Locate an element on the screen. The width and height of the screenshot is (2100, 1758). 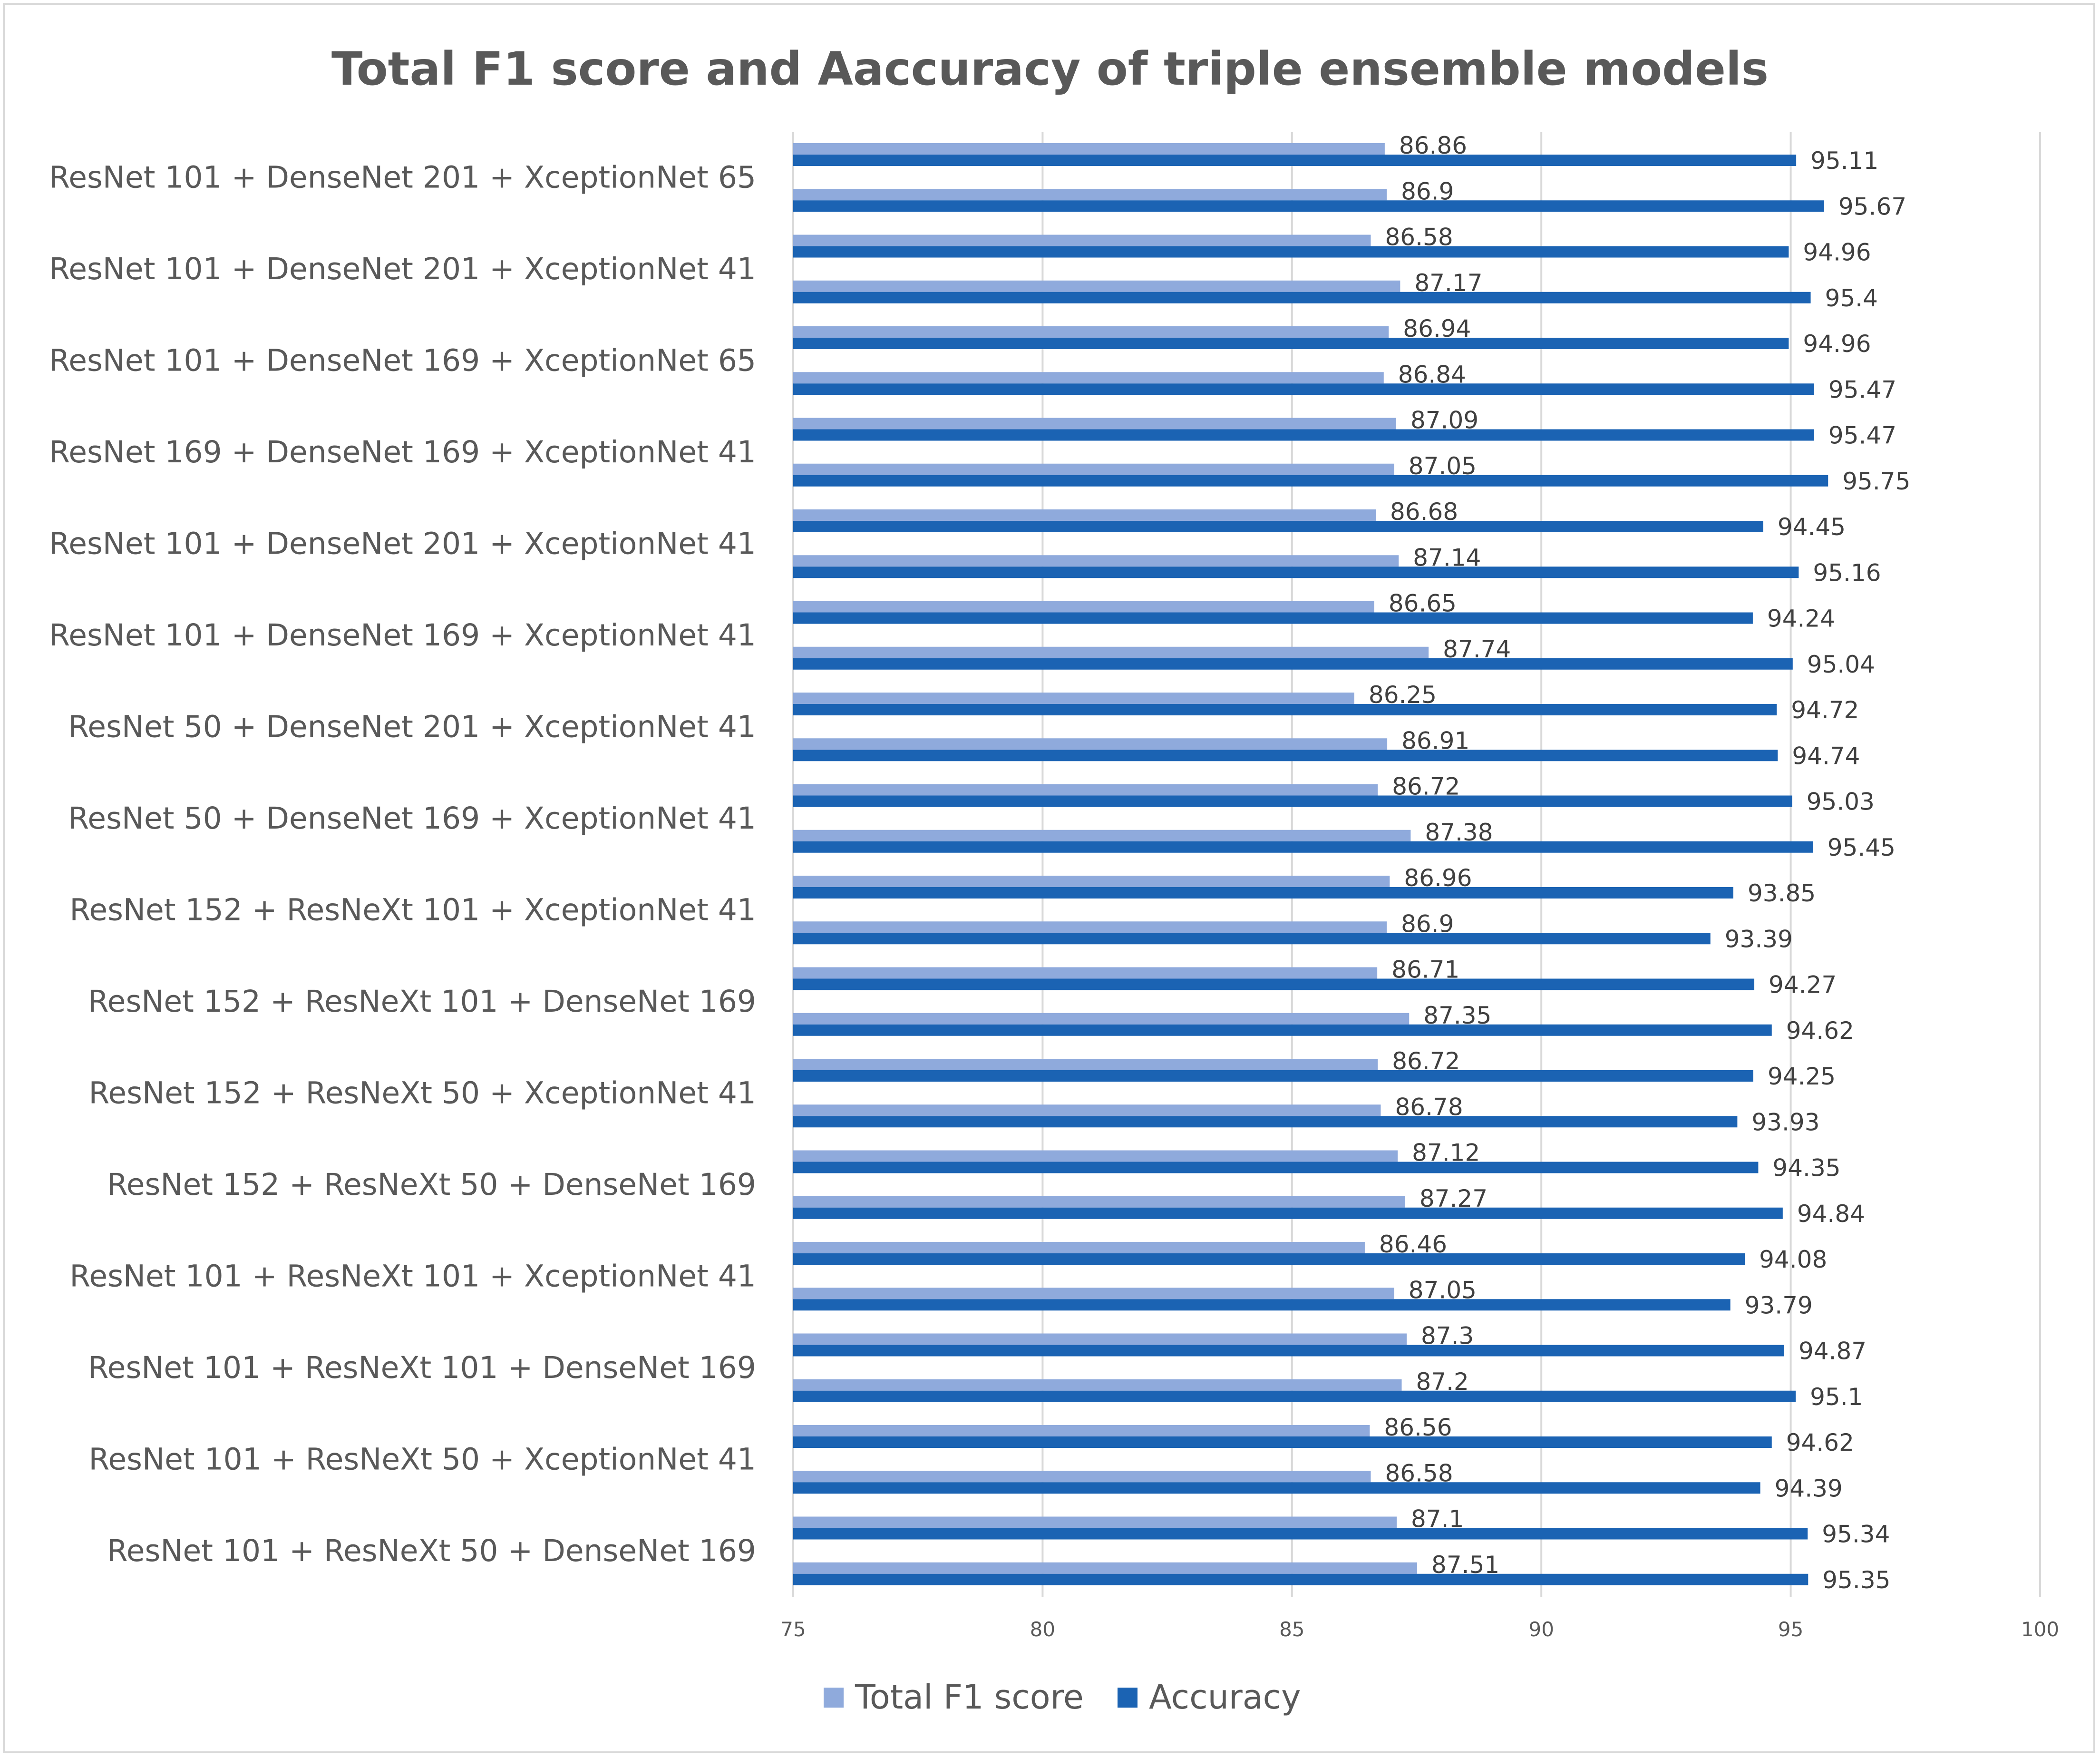
data-label-accuracy: 94.24 is located at coordinates (1801, 619).